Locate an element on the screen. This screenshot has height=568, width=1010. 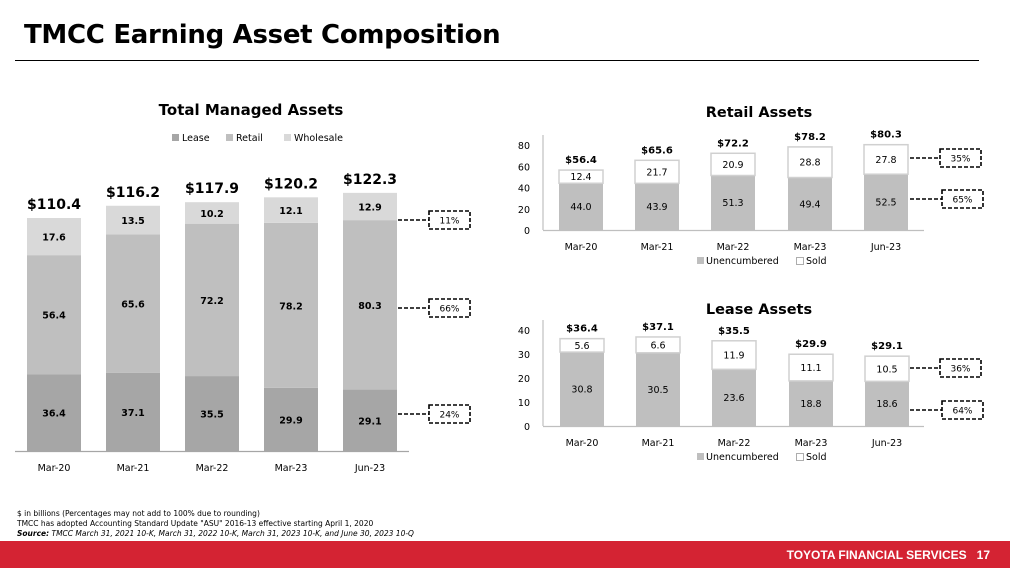
retail-y-tick-label: 0 is located at coordinates (527, 231).